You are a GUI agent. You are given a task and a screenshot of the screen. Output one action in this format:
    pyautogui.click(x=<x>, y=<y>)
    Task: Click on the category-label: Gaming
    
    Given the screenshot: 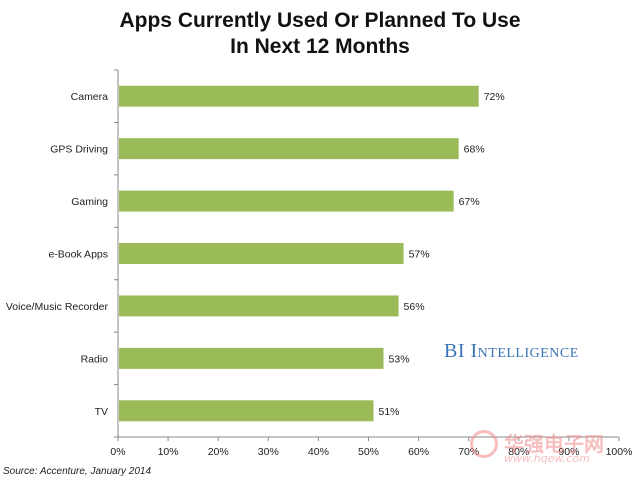 What is the action you would take?
    pyautogui.click(x=89, y=202)
    